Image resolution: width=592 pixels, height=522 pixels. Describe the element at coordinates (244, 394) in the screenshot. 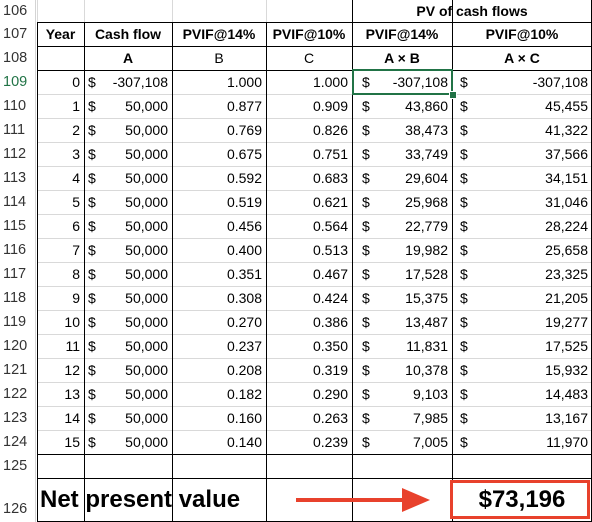

I see `pvif14-cell: 0.182` at that location.